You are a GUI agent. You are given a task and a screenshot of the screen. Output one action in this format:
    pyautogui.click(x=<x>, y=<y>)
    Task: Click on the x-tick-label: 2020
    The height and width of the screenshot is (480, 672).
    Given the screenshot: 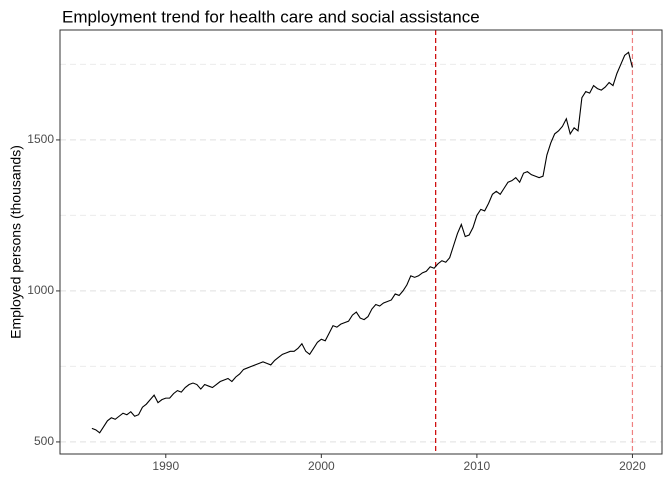 What is the action you would take?
    pyautogui.click(x=632, y=466)
    